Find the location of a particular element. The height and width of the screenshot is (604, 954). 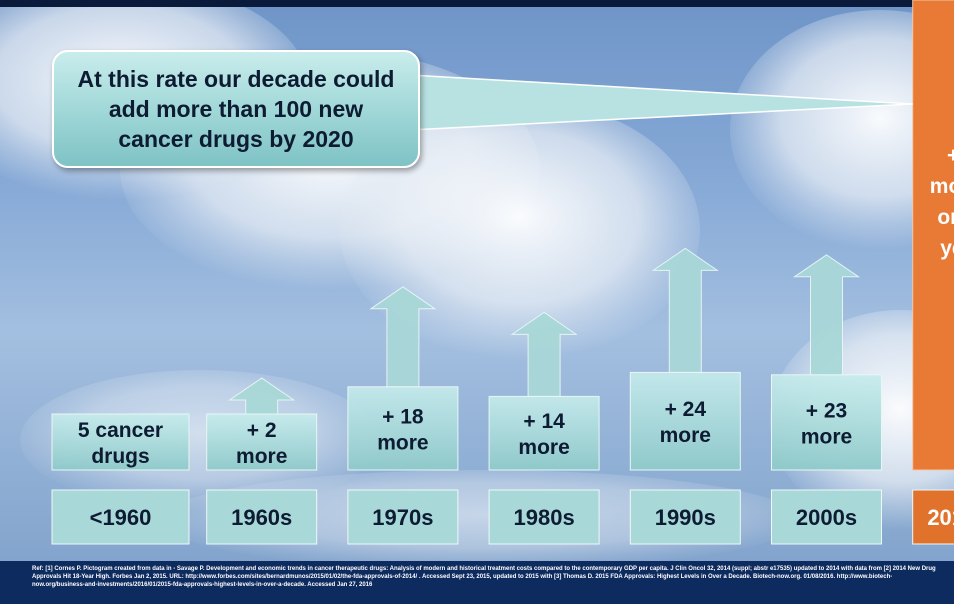

bar-label-5-1: more is located at coordinates (826, 436).